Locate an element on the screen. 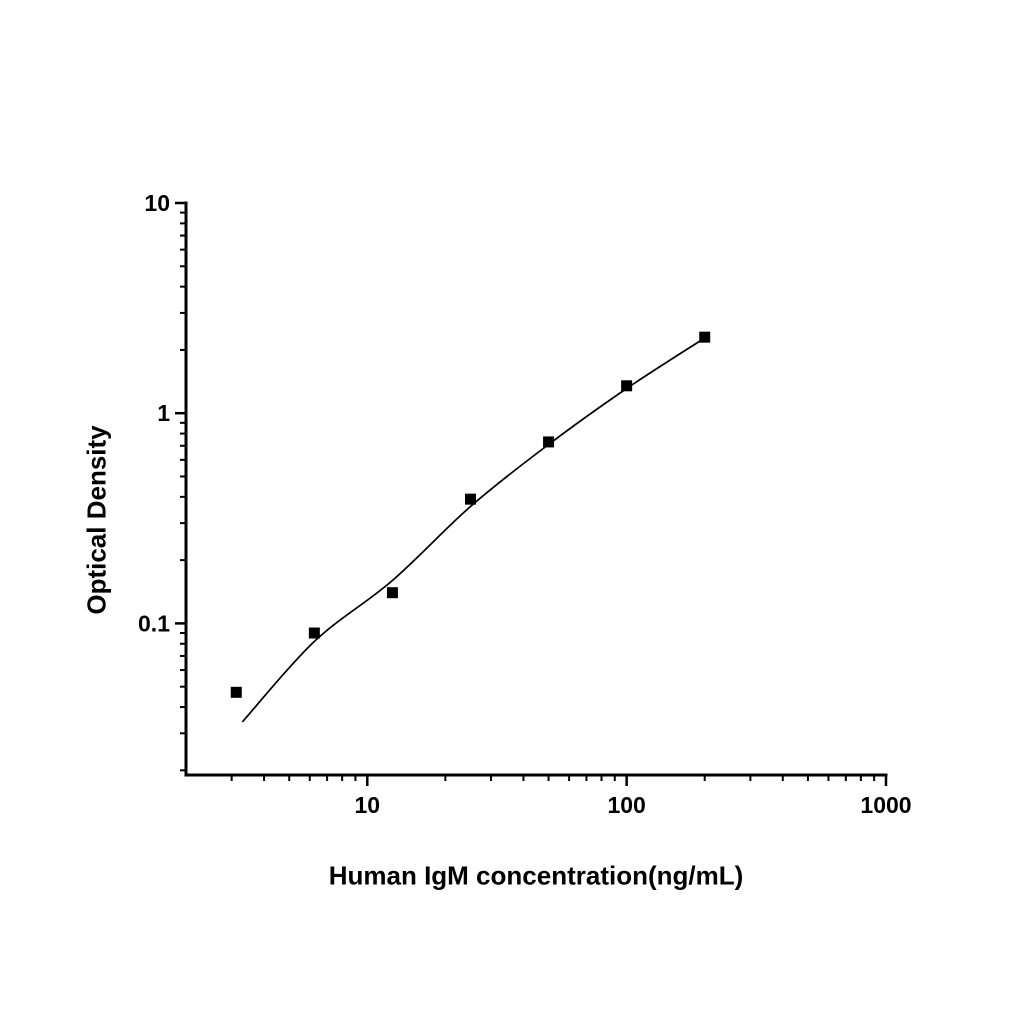  x-axis-tick-label: 100 is located at coordinates (626, 805).